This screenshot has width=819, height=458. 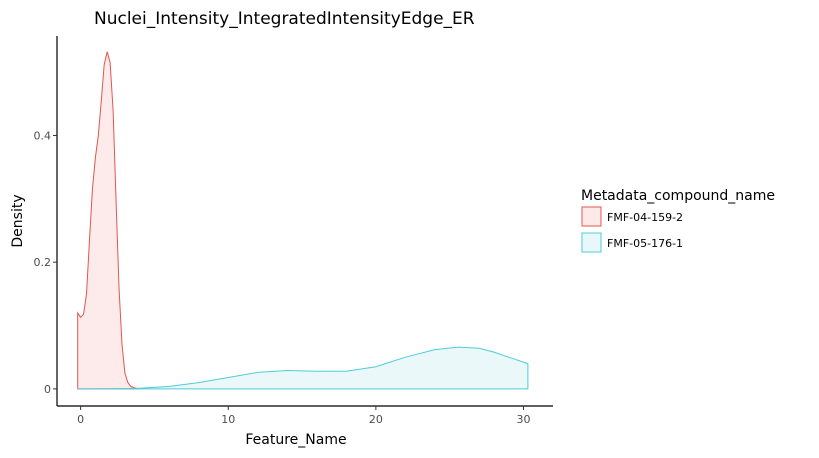 What do you see at coordinates (43, 262) in the screenshot?
I see `y-tick-label: 0.2` at bounding box center [43, 262].